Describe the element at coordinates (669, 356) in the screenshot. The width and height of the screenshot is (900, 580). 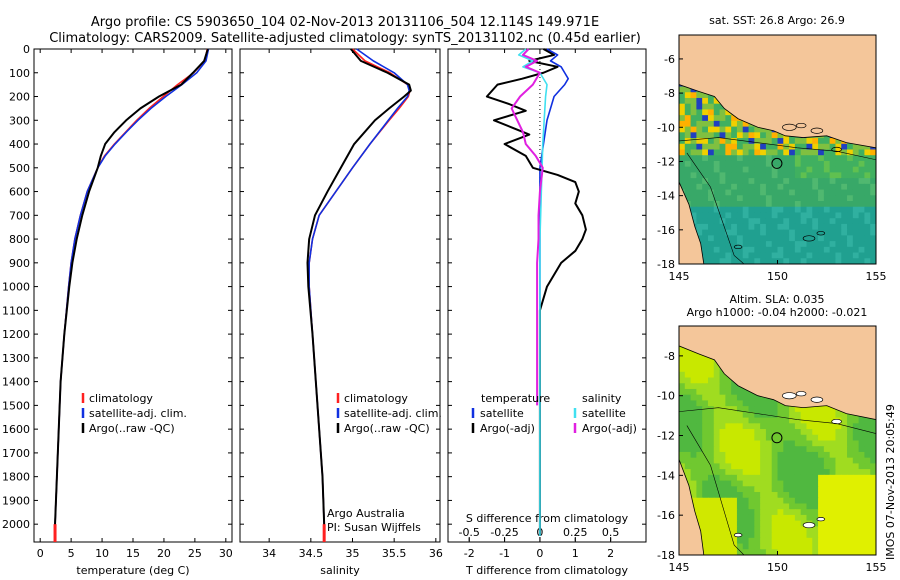
I see `map-y-tick-label: -8` at that location.